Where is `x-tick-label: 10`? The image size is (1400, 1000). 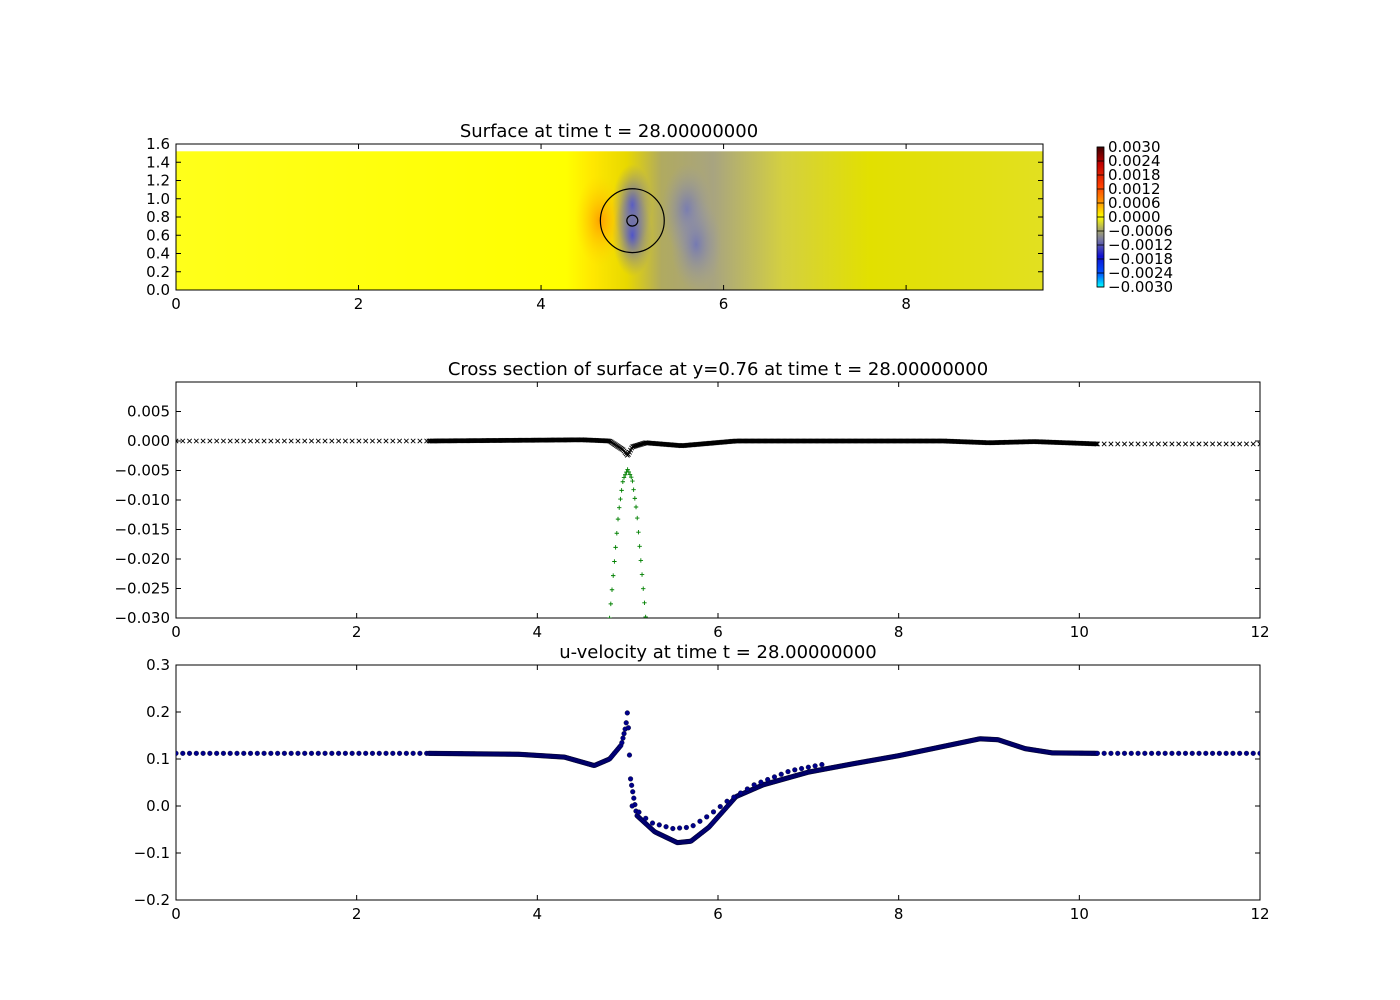 x-tick-label: 10 is located at coordinates (1079, 914).